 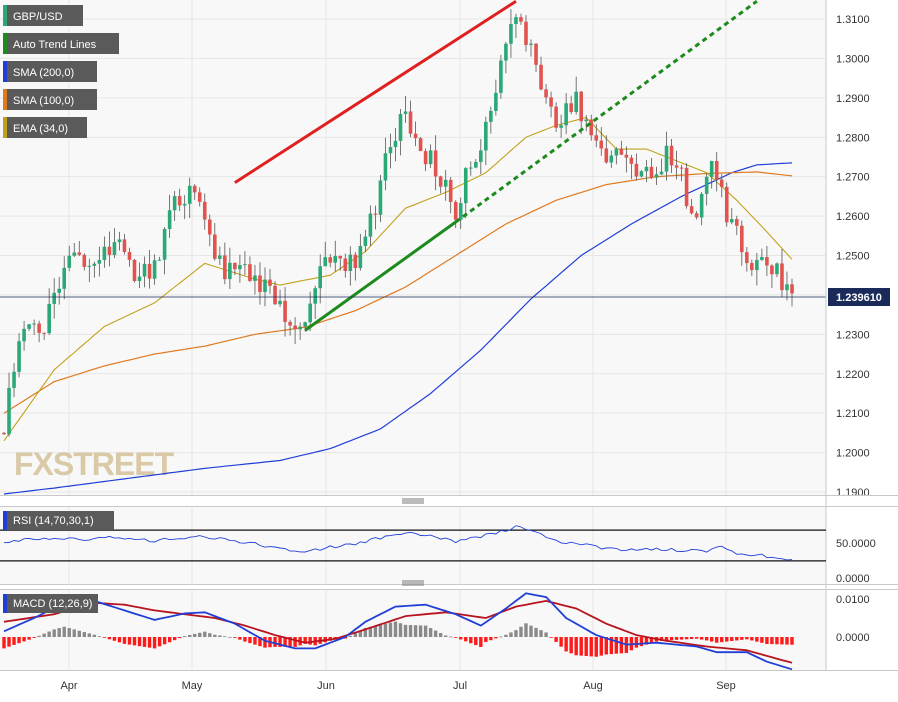 What do you see at coordinates (43, 15) in the screenshot?
I see `legend-item: GBP/USD` at bounding box center [43, 15].